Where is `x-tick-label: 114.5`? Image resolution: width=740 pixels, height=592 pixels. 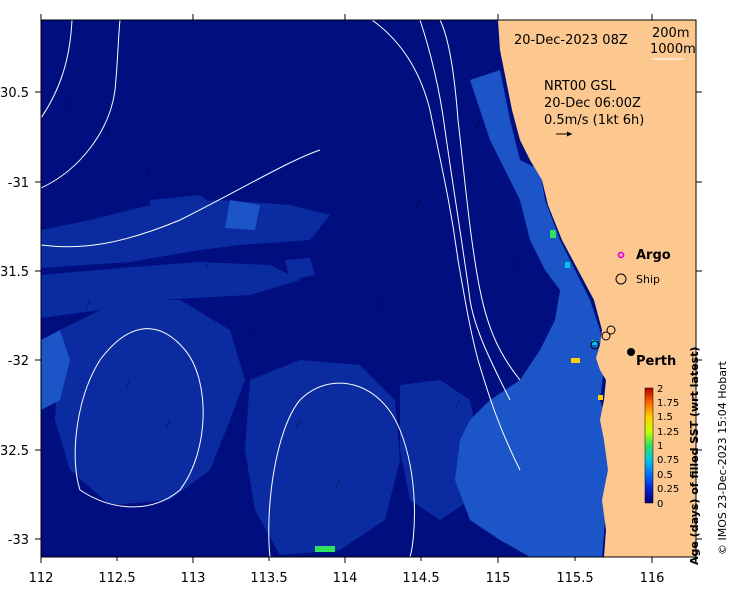 x-tick-label: 114.5 is located at coordinates (420, 578).